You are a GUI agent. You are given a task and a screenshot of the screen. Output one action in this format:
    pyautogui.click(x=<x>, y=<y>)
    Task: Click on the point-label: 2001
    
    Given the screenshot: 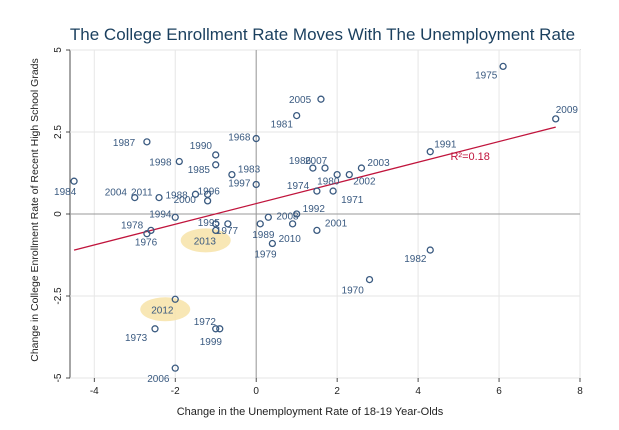 What is the action you would take?
    pyautogui.click(x=336, y=223)
    